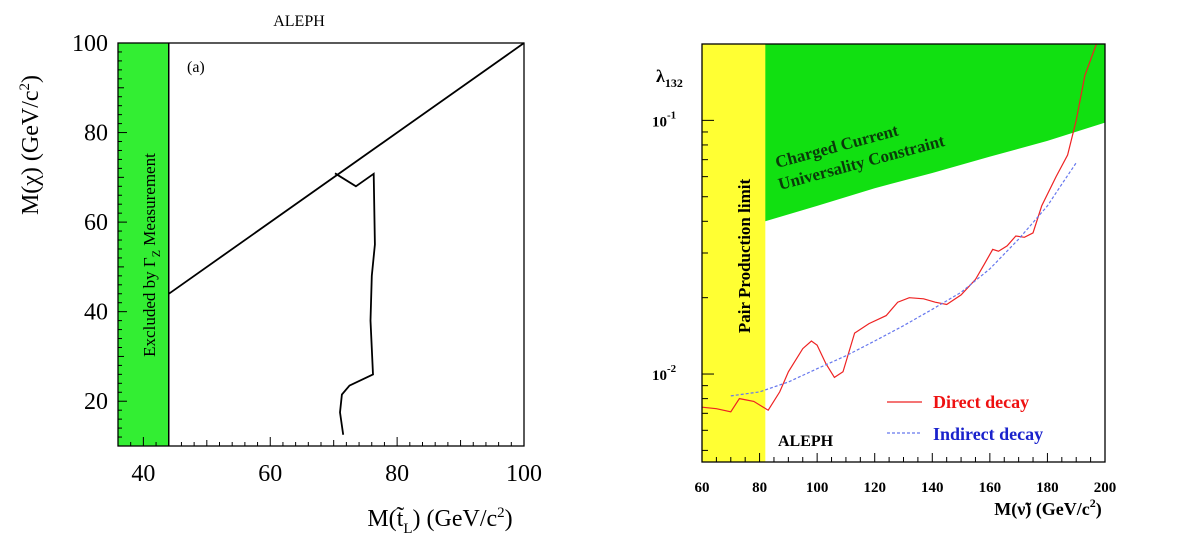 This screenshot has height=542, width=1179. I want to click on right-x-tick-label: 160, so click(990, 488).